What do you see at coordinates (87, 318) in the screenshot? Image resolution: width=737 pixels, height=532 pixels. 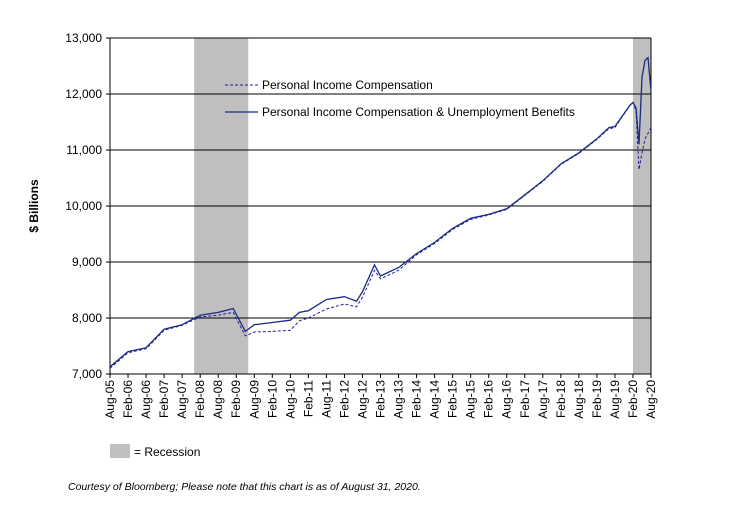 I see `y-tick-label: 8,000` at bounding box center [87, 318].